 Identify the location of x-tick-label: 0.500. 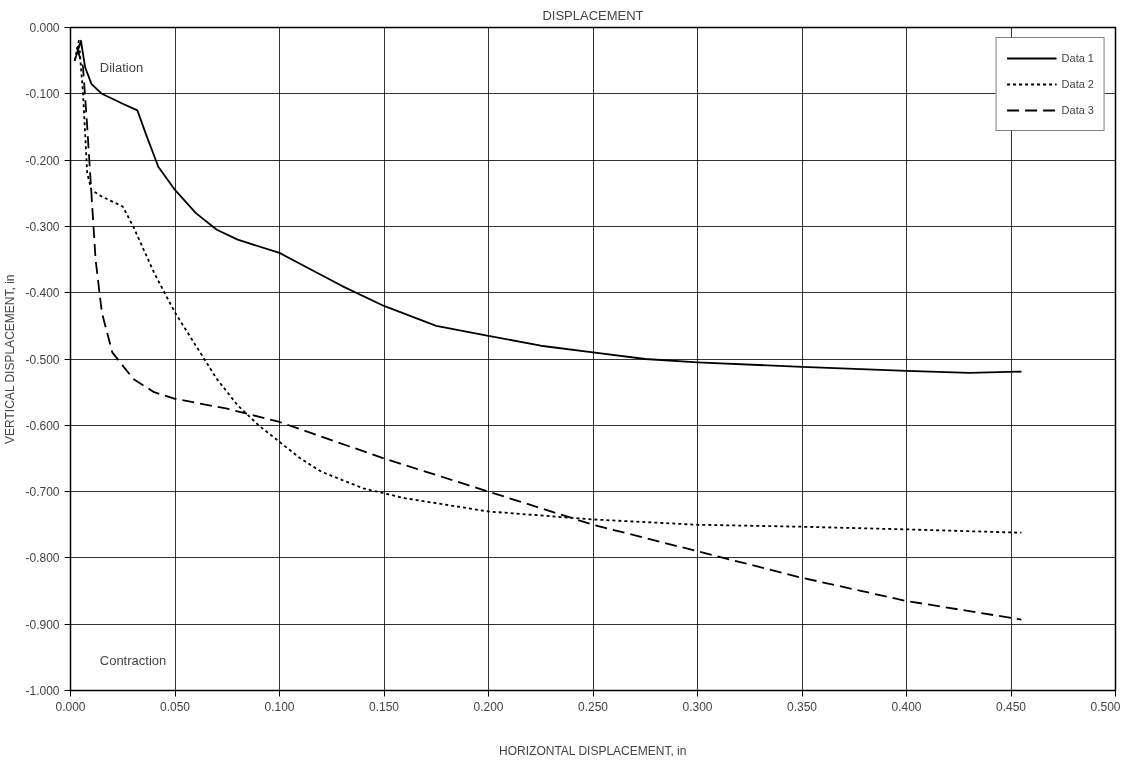
(1105, 706).